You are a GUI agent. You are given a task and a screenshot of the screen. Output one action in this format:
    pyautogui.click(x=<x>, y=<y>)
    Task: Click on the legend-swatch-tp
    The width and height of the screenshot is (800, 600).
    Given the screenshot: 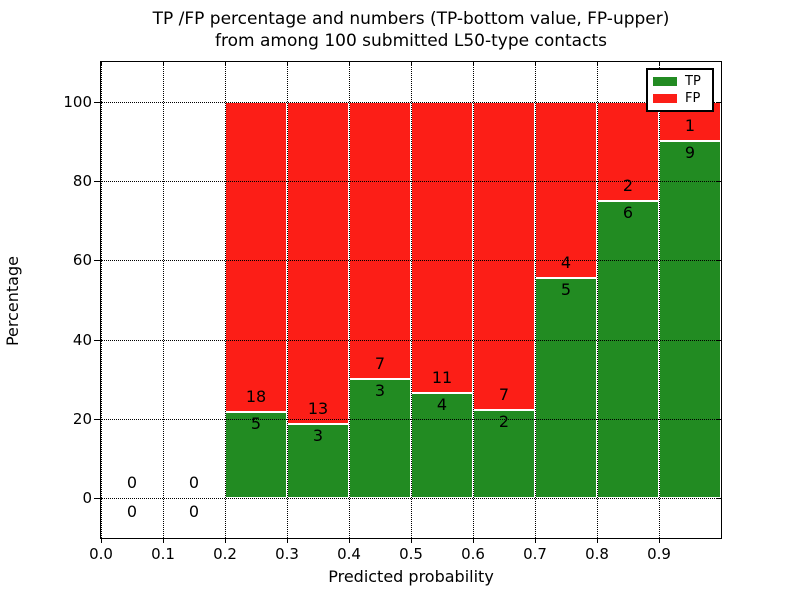 What is the action you would take?
    pyautogui.click(x=665, y=81)
    